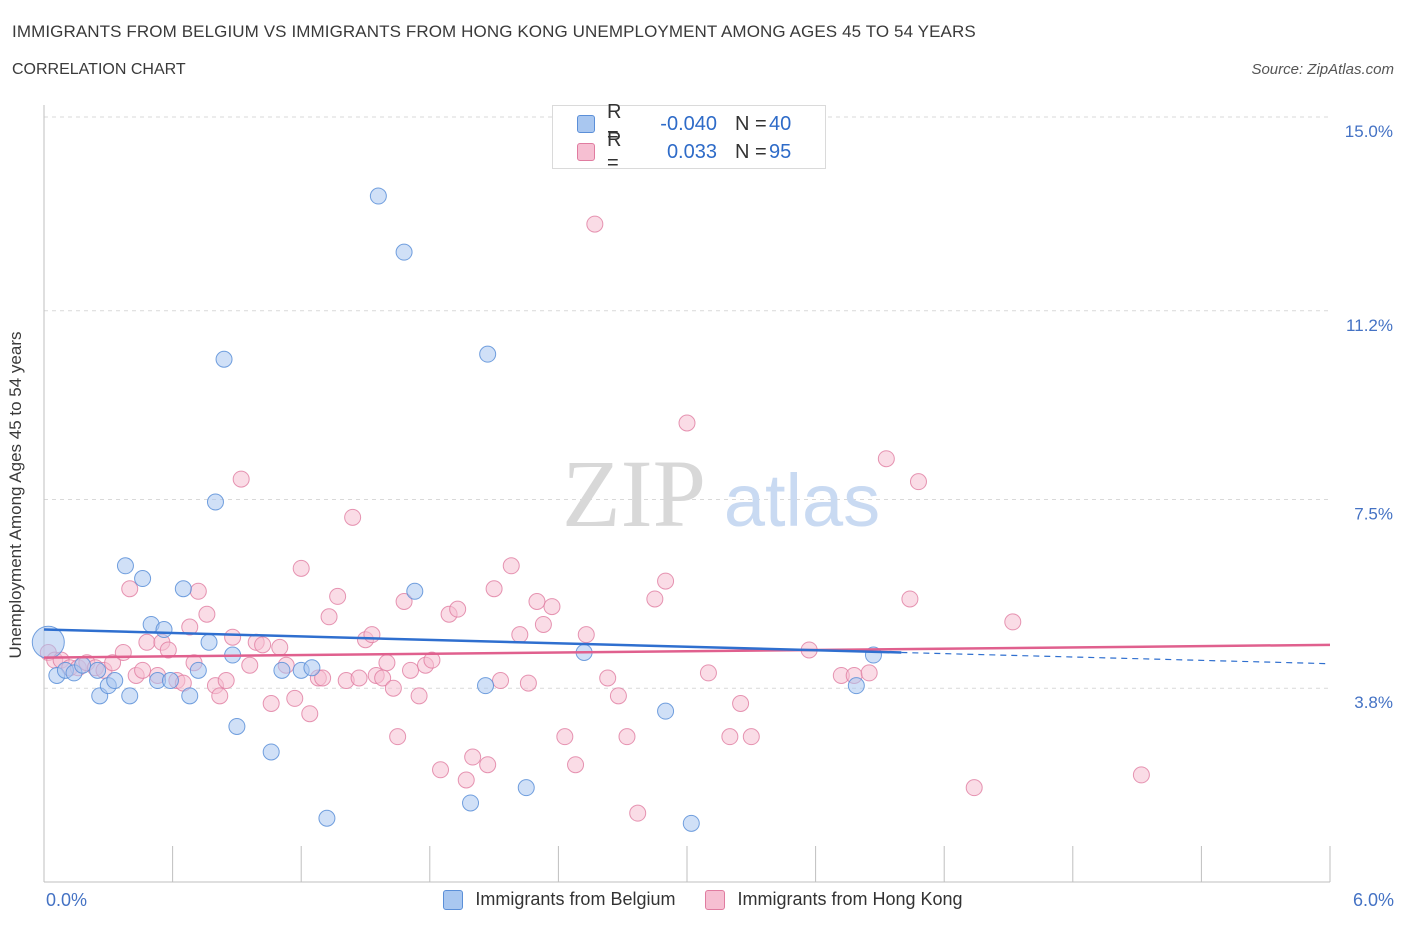 This screenshot has width=1406, height=930. What do you see at coordinates (802, 500) in the screenshot?
I see `watermark-atlas: atlas` at bounding box center [802, 500].